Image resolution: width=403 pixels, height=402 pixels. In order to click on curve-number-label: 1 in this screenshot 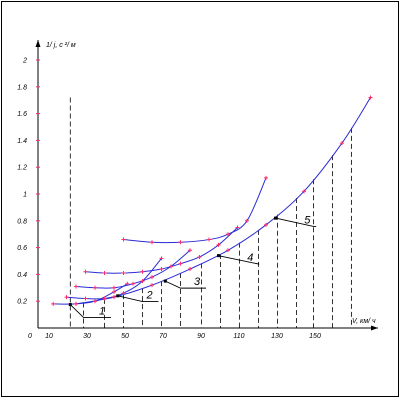, I will do `click(102, 312)`.